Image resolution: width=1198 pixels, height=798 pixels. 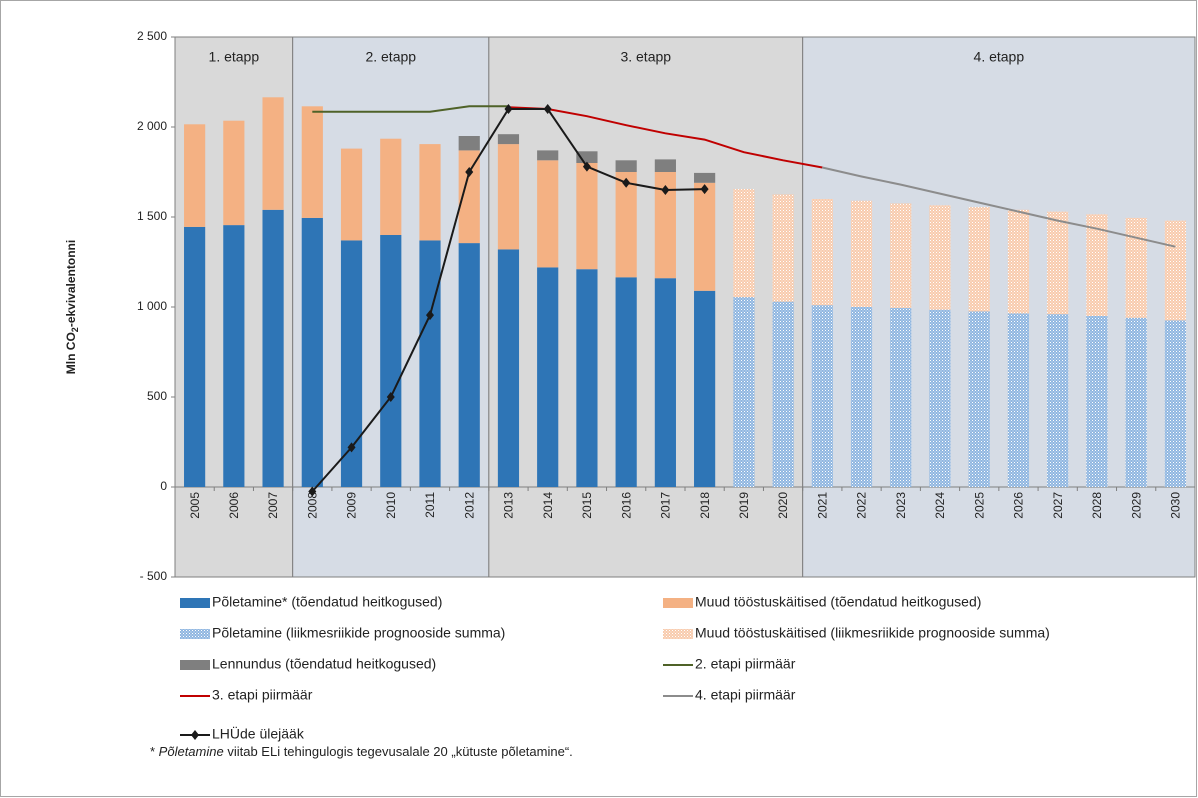 What do you see at coordinates (75, 329) in the screenshot?
I see `y-label-sub: 2` at bounding box center [75, 329].